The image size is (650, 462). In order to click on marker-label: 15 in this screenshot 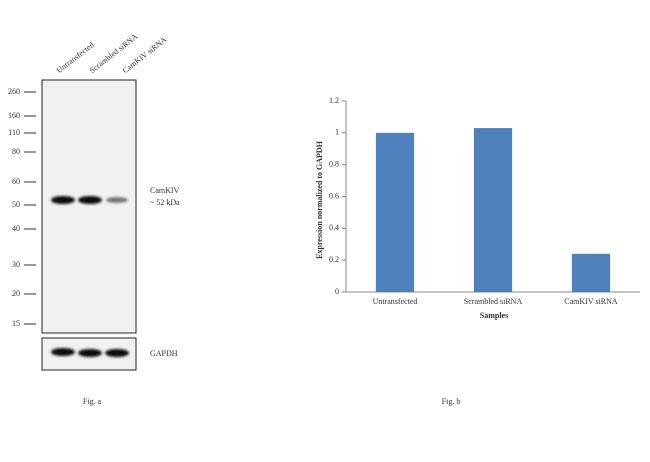, I will do `click(16, 323)`.